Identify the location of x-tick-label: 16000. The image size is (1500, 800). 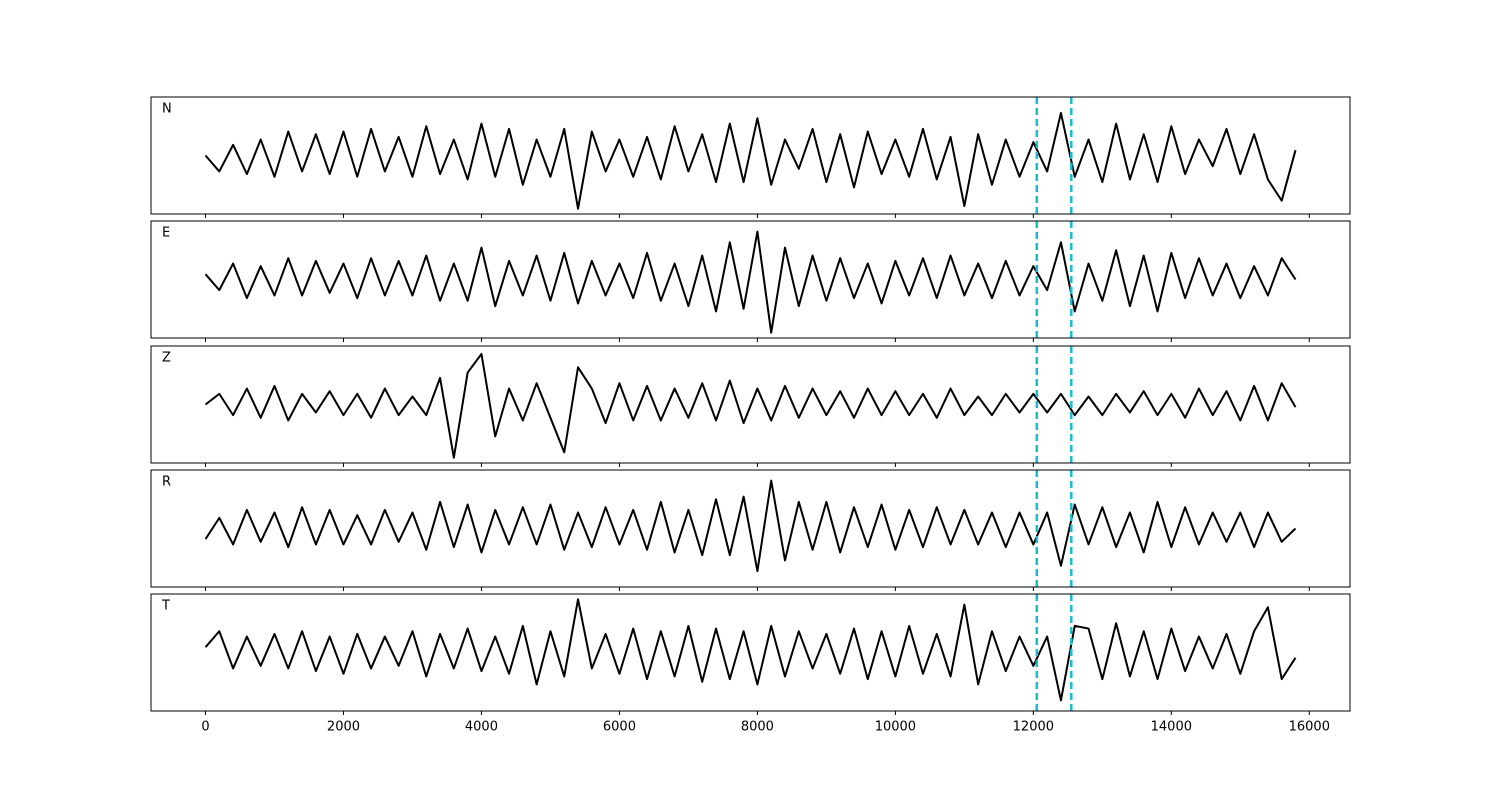
(1309, 727).